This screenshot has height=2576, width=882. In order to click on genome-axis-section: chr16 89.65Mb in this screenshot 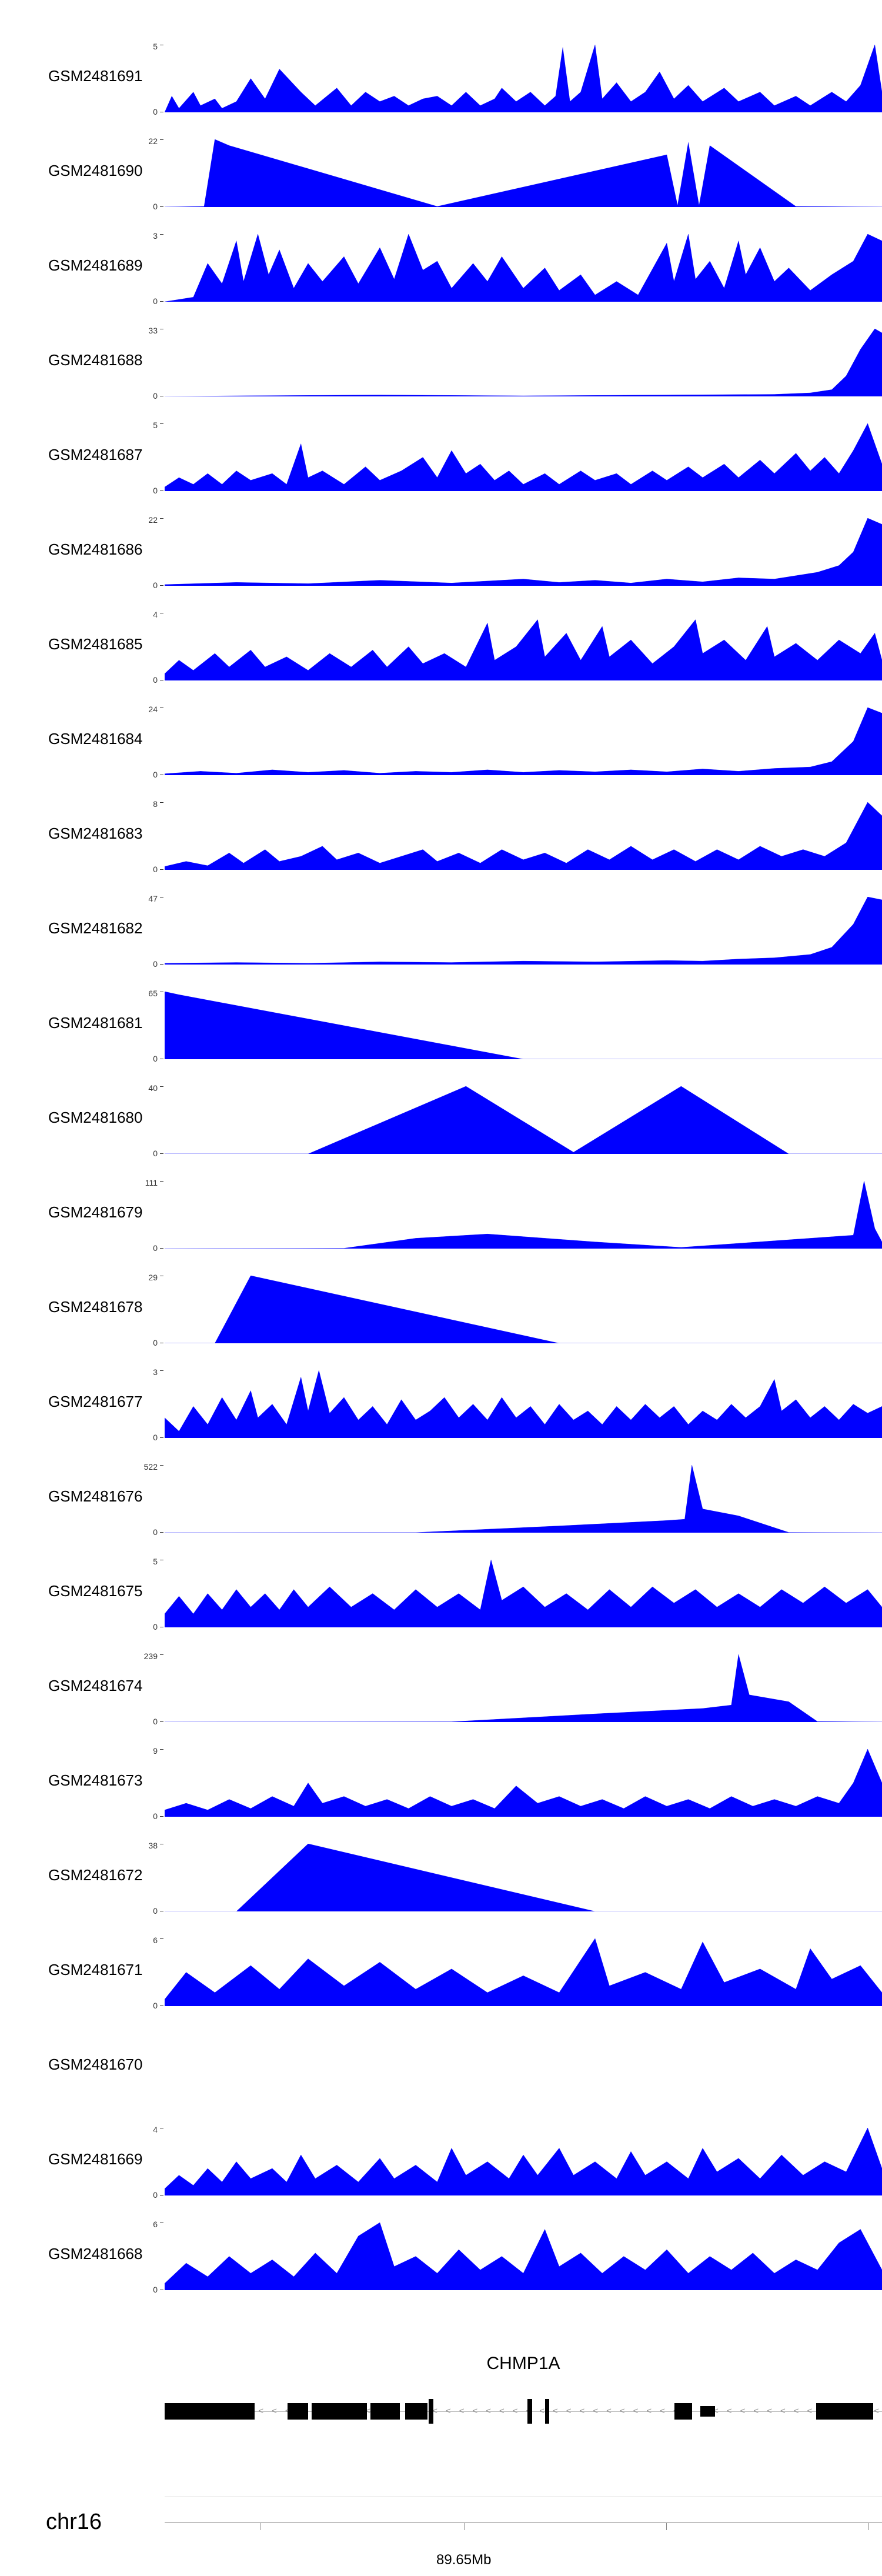, I will do `click(441, 2536)`.